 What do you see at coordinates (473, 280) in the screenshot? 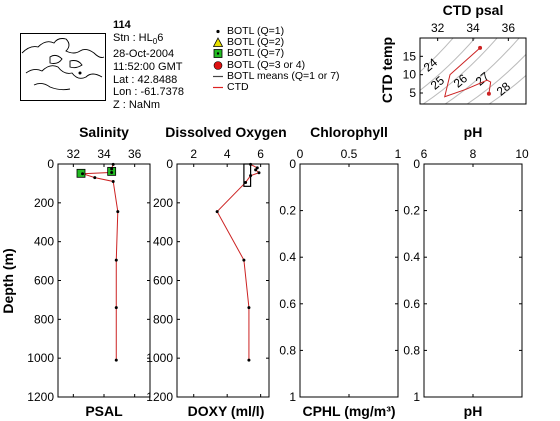
I see `ph-frame` at bounding box center [473, 280].